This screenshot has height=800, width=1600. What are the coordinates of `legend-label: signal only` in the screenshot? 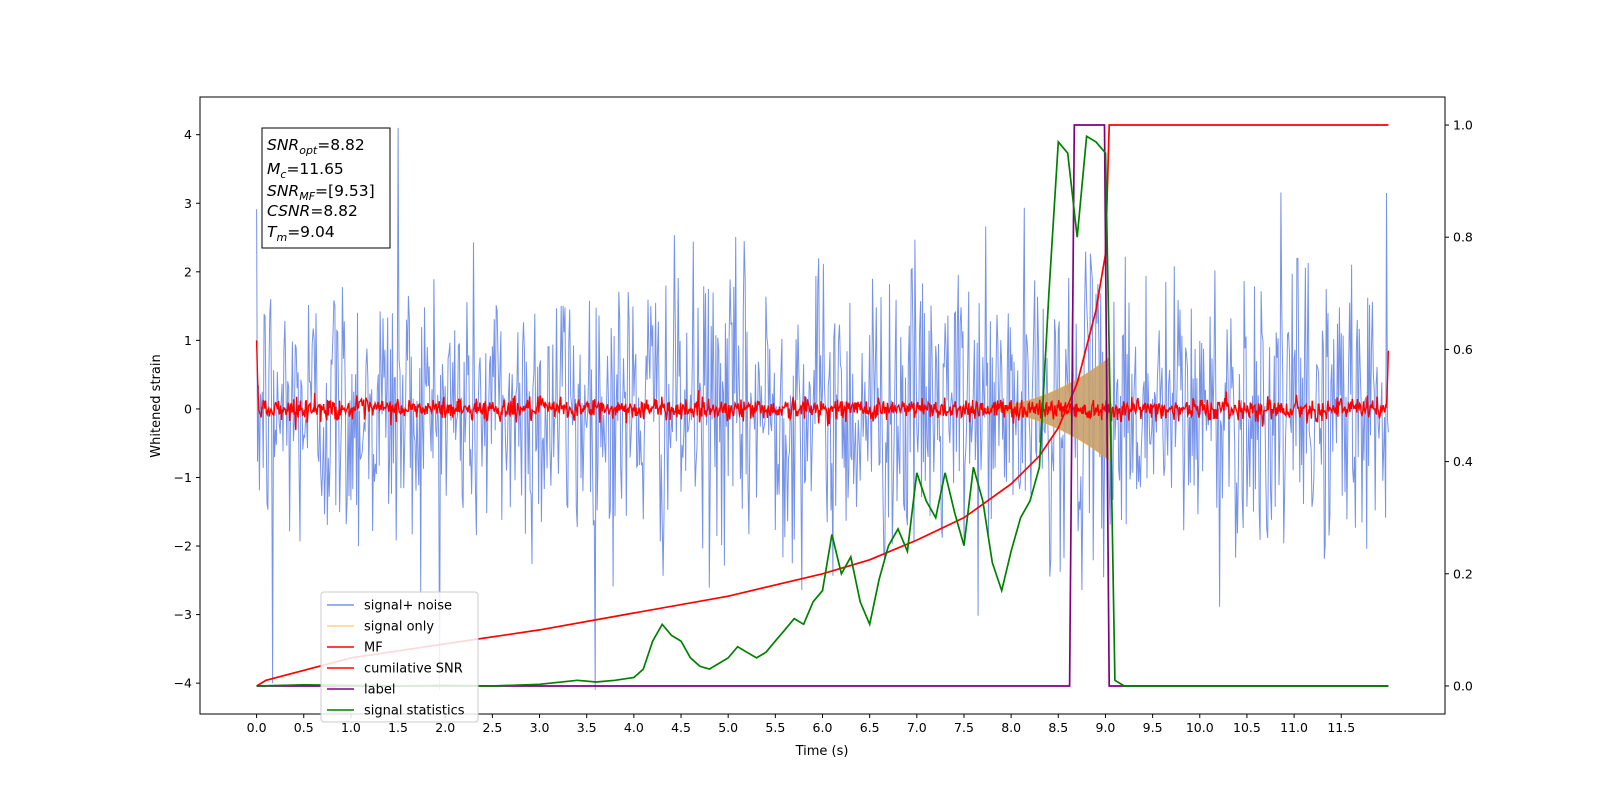 It's located at (399, 627).